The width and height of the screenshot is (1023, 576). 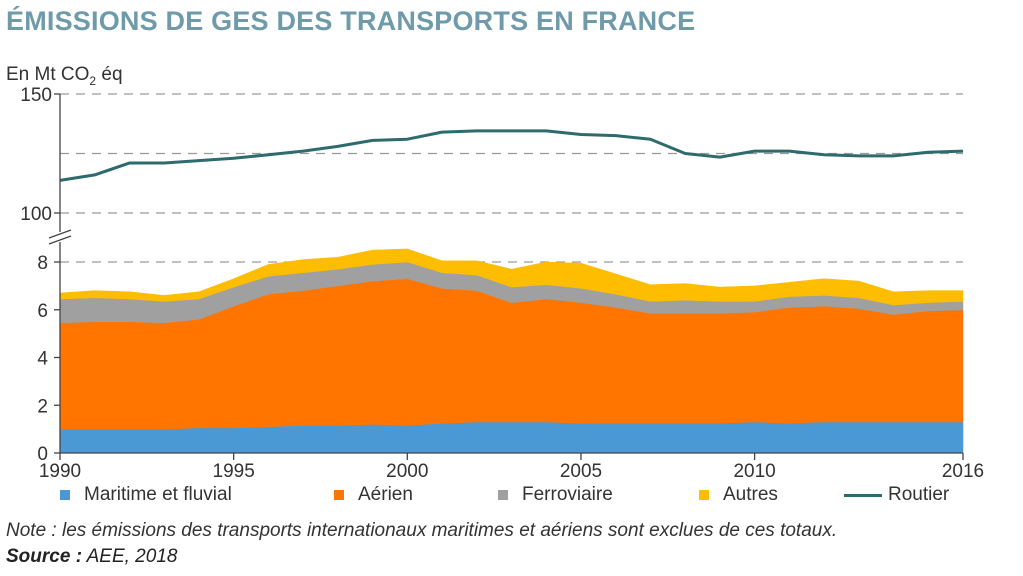 What do you see at coordinates (581, 470) in the screenshot?
I see `x-tick-label: 2005` at bounding box center [581, 470].